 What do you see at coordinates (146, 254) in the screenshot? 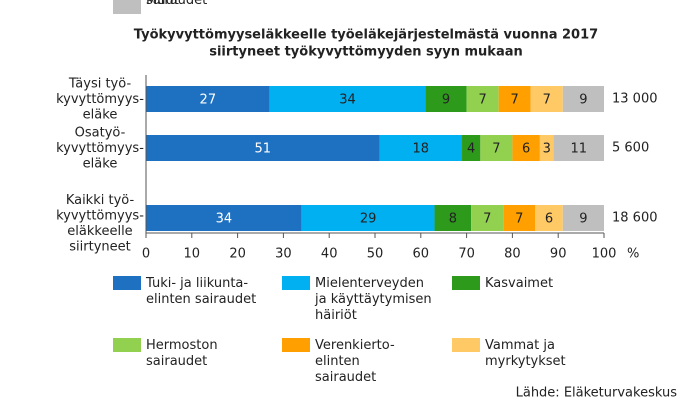
I see `x-tick-label: 0` at bounding box center [146, 254].